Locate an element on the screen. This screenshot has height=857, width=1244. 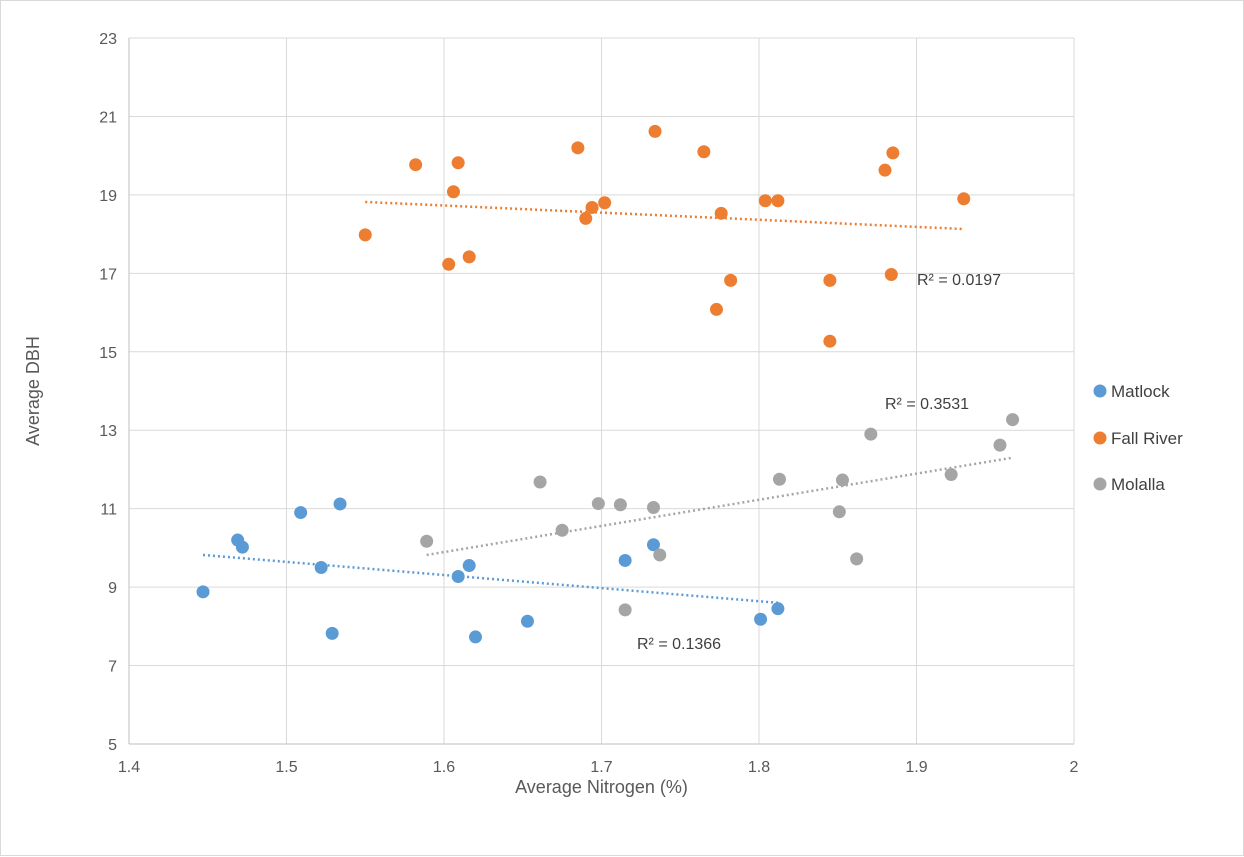
y-tick-label: 9 is located at coordinates (112, 588).